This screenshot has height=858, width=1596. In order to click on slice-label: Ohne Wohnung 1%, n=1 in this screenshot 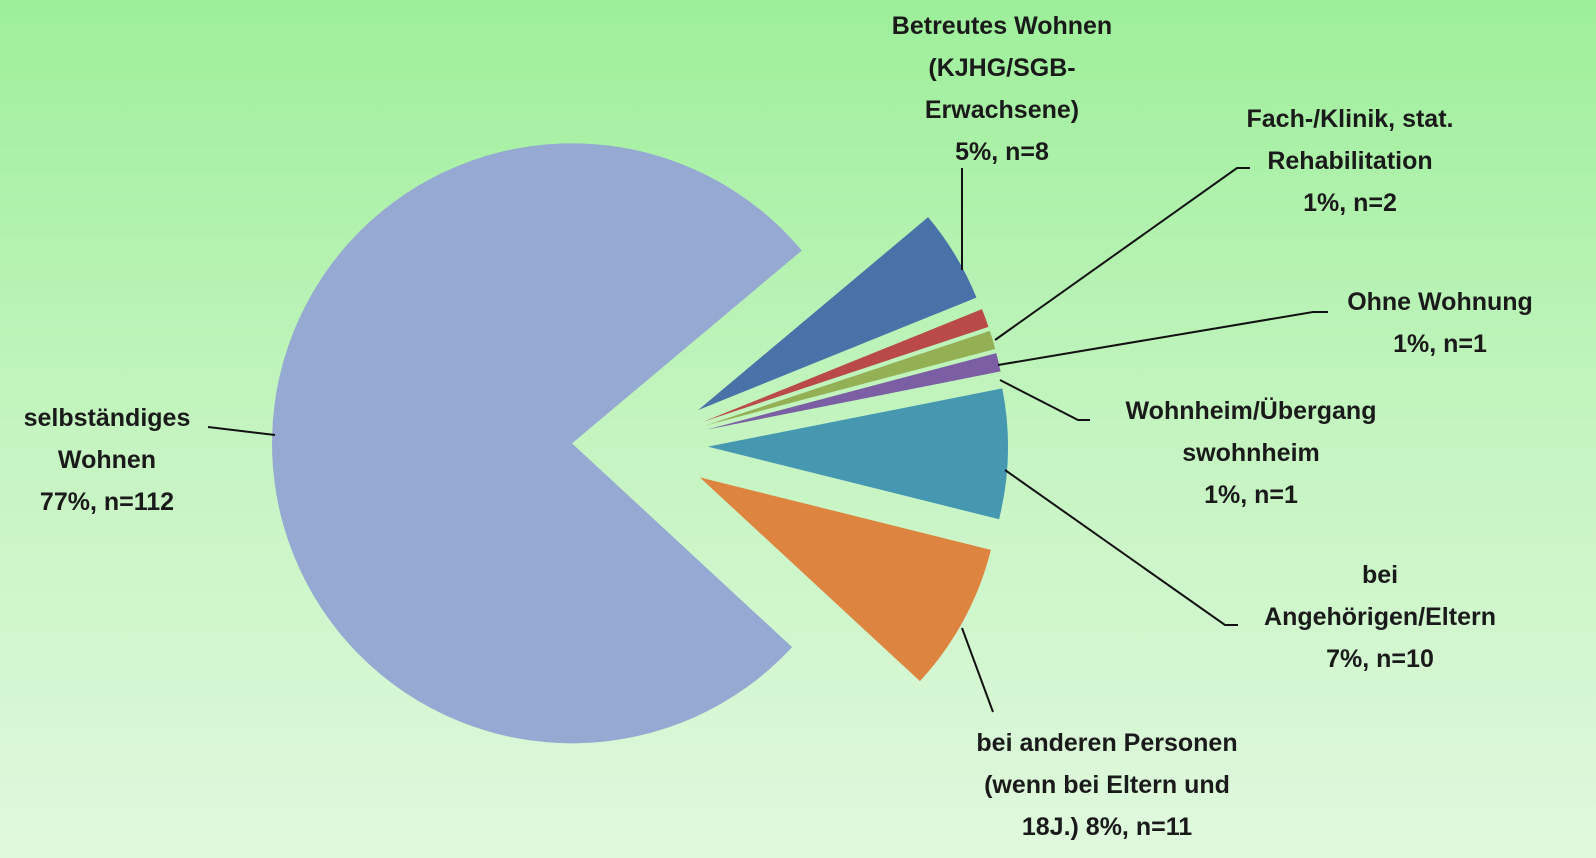, I will do `click(1440, 323)`.